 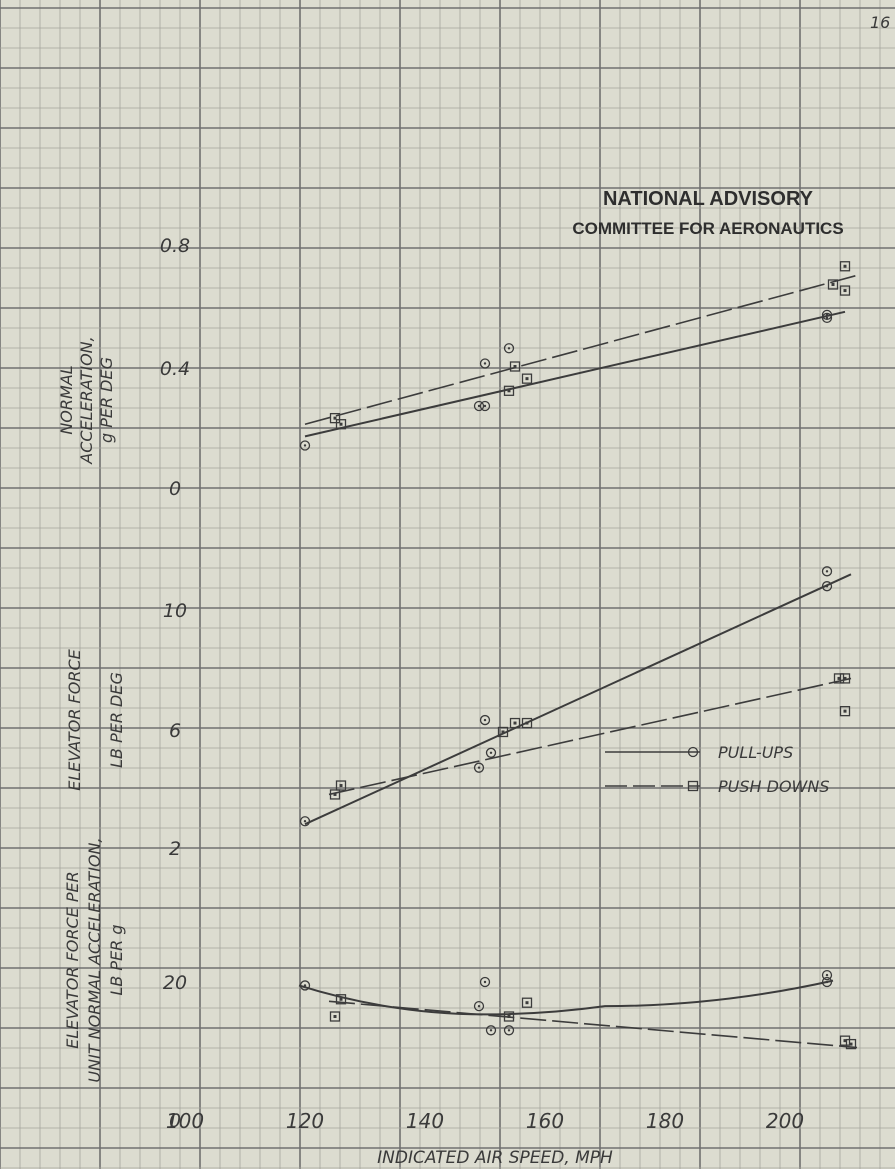 I want to click on legend-label: PULL-UPS, so click(x=755, y=752).